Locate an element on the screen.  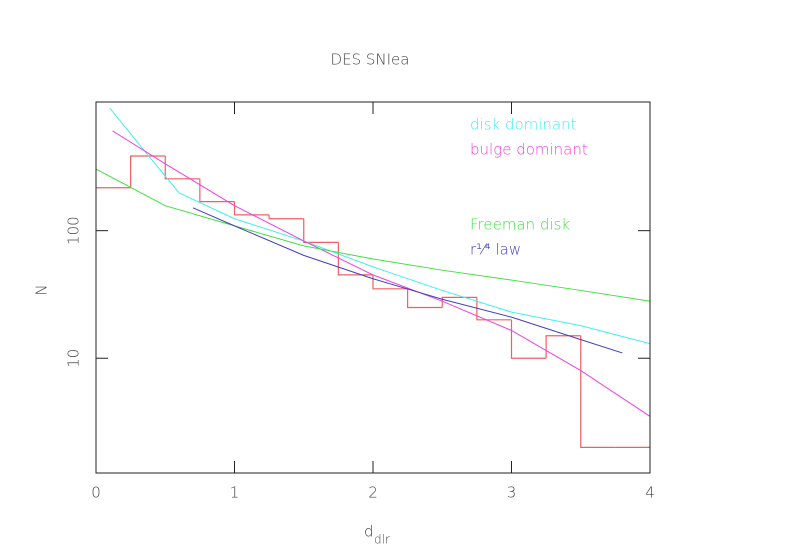
x-tick-label: 2 is located at coordinates (373, 493).